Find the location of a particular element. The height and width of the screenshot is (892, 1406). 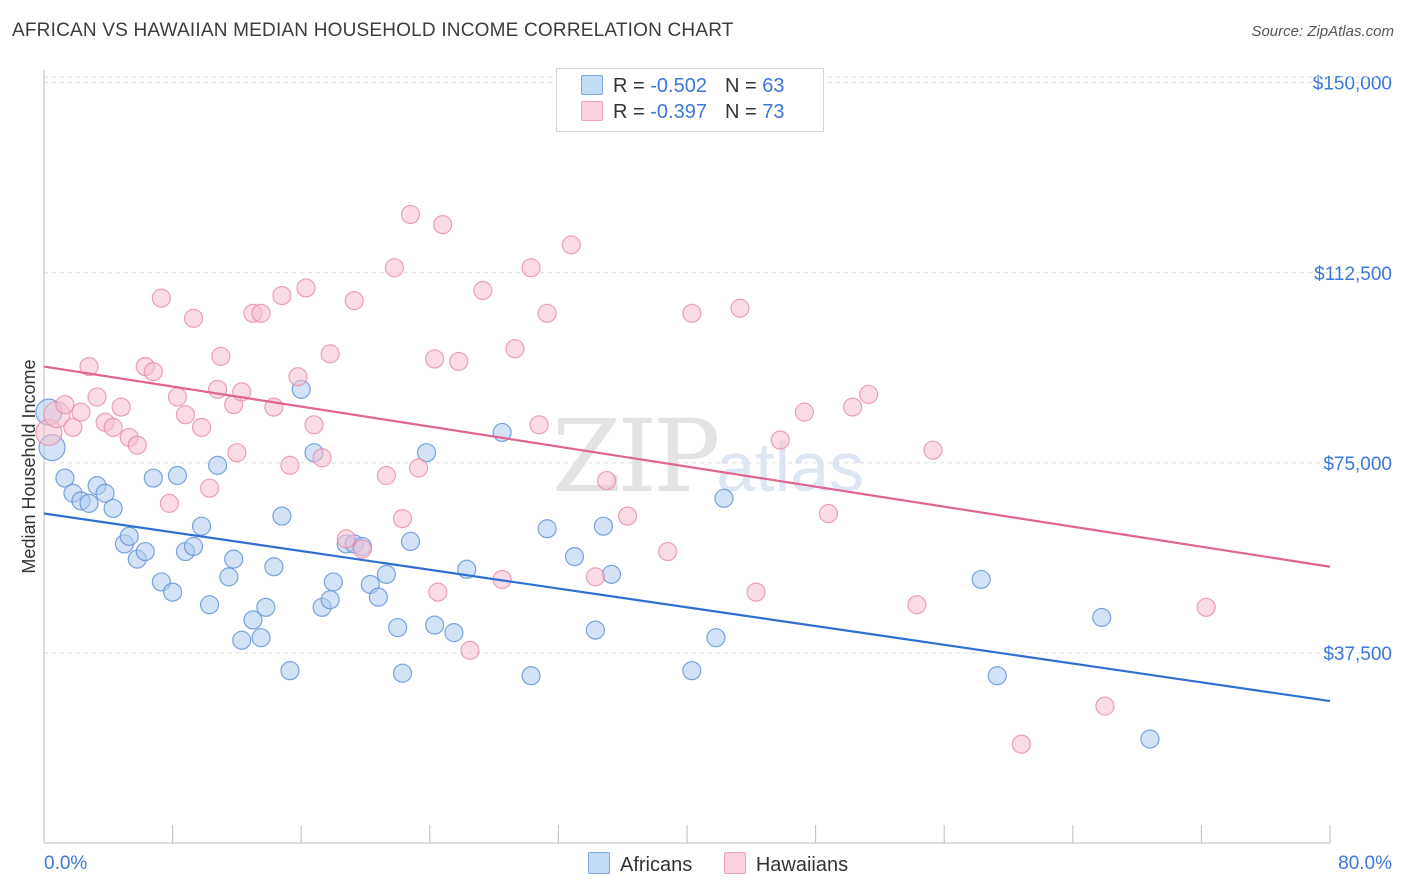

watermark: ZIPatlas is located at coordinates (708, 456).